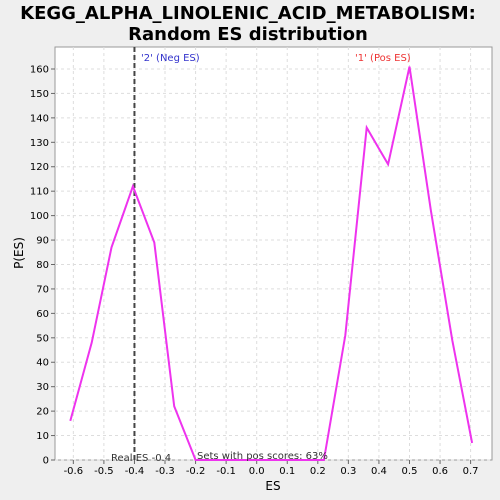 The height and width of the screenshot is (500, 500). I want to click on y-tick-label: 30, so click(42, 387).